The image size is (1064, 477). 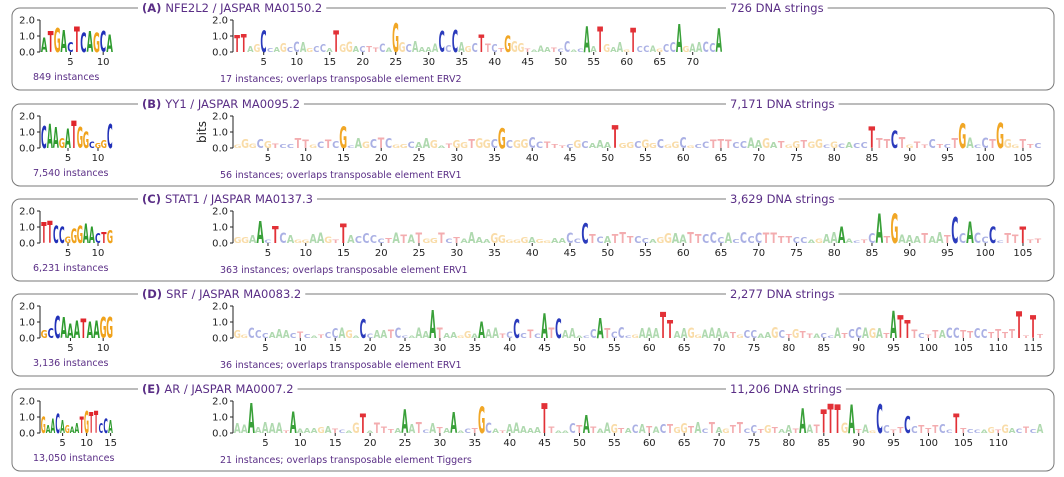 What do you see at coordinates (381, 253) in the screenshot?
I see `element-x-tick: 20` at bounding box center [381, 253].